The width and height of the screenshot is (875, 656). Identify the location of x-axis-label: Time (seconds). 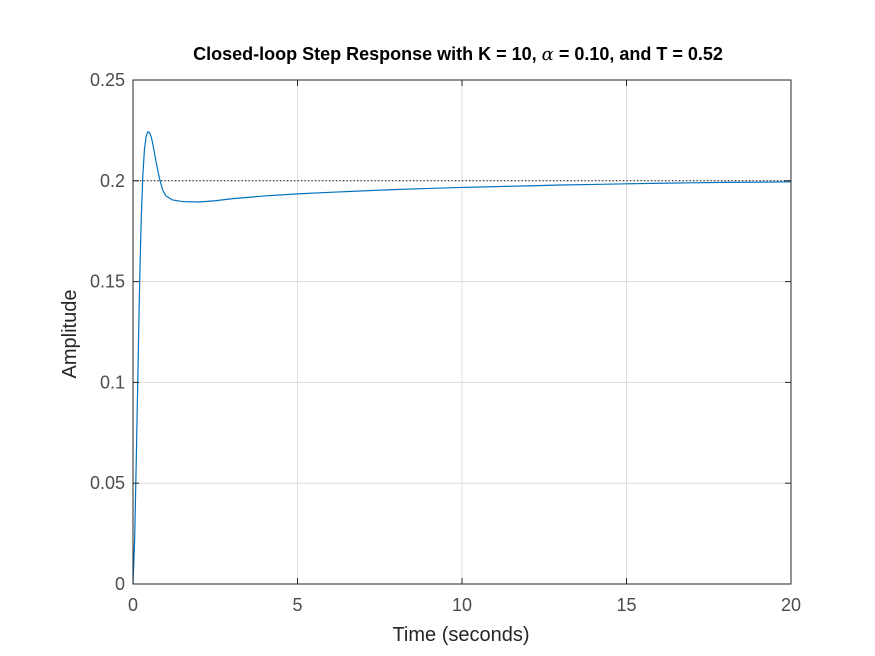
(460, 635).